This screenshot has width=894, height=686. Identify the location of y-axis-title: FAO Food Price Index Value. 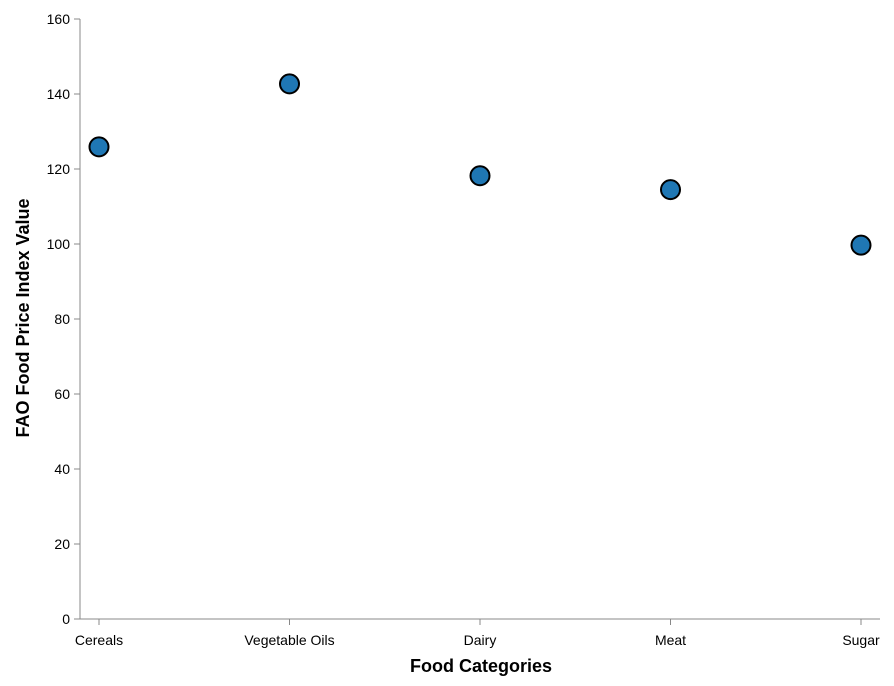
(23, 317).